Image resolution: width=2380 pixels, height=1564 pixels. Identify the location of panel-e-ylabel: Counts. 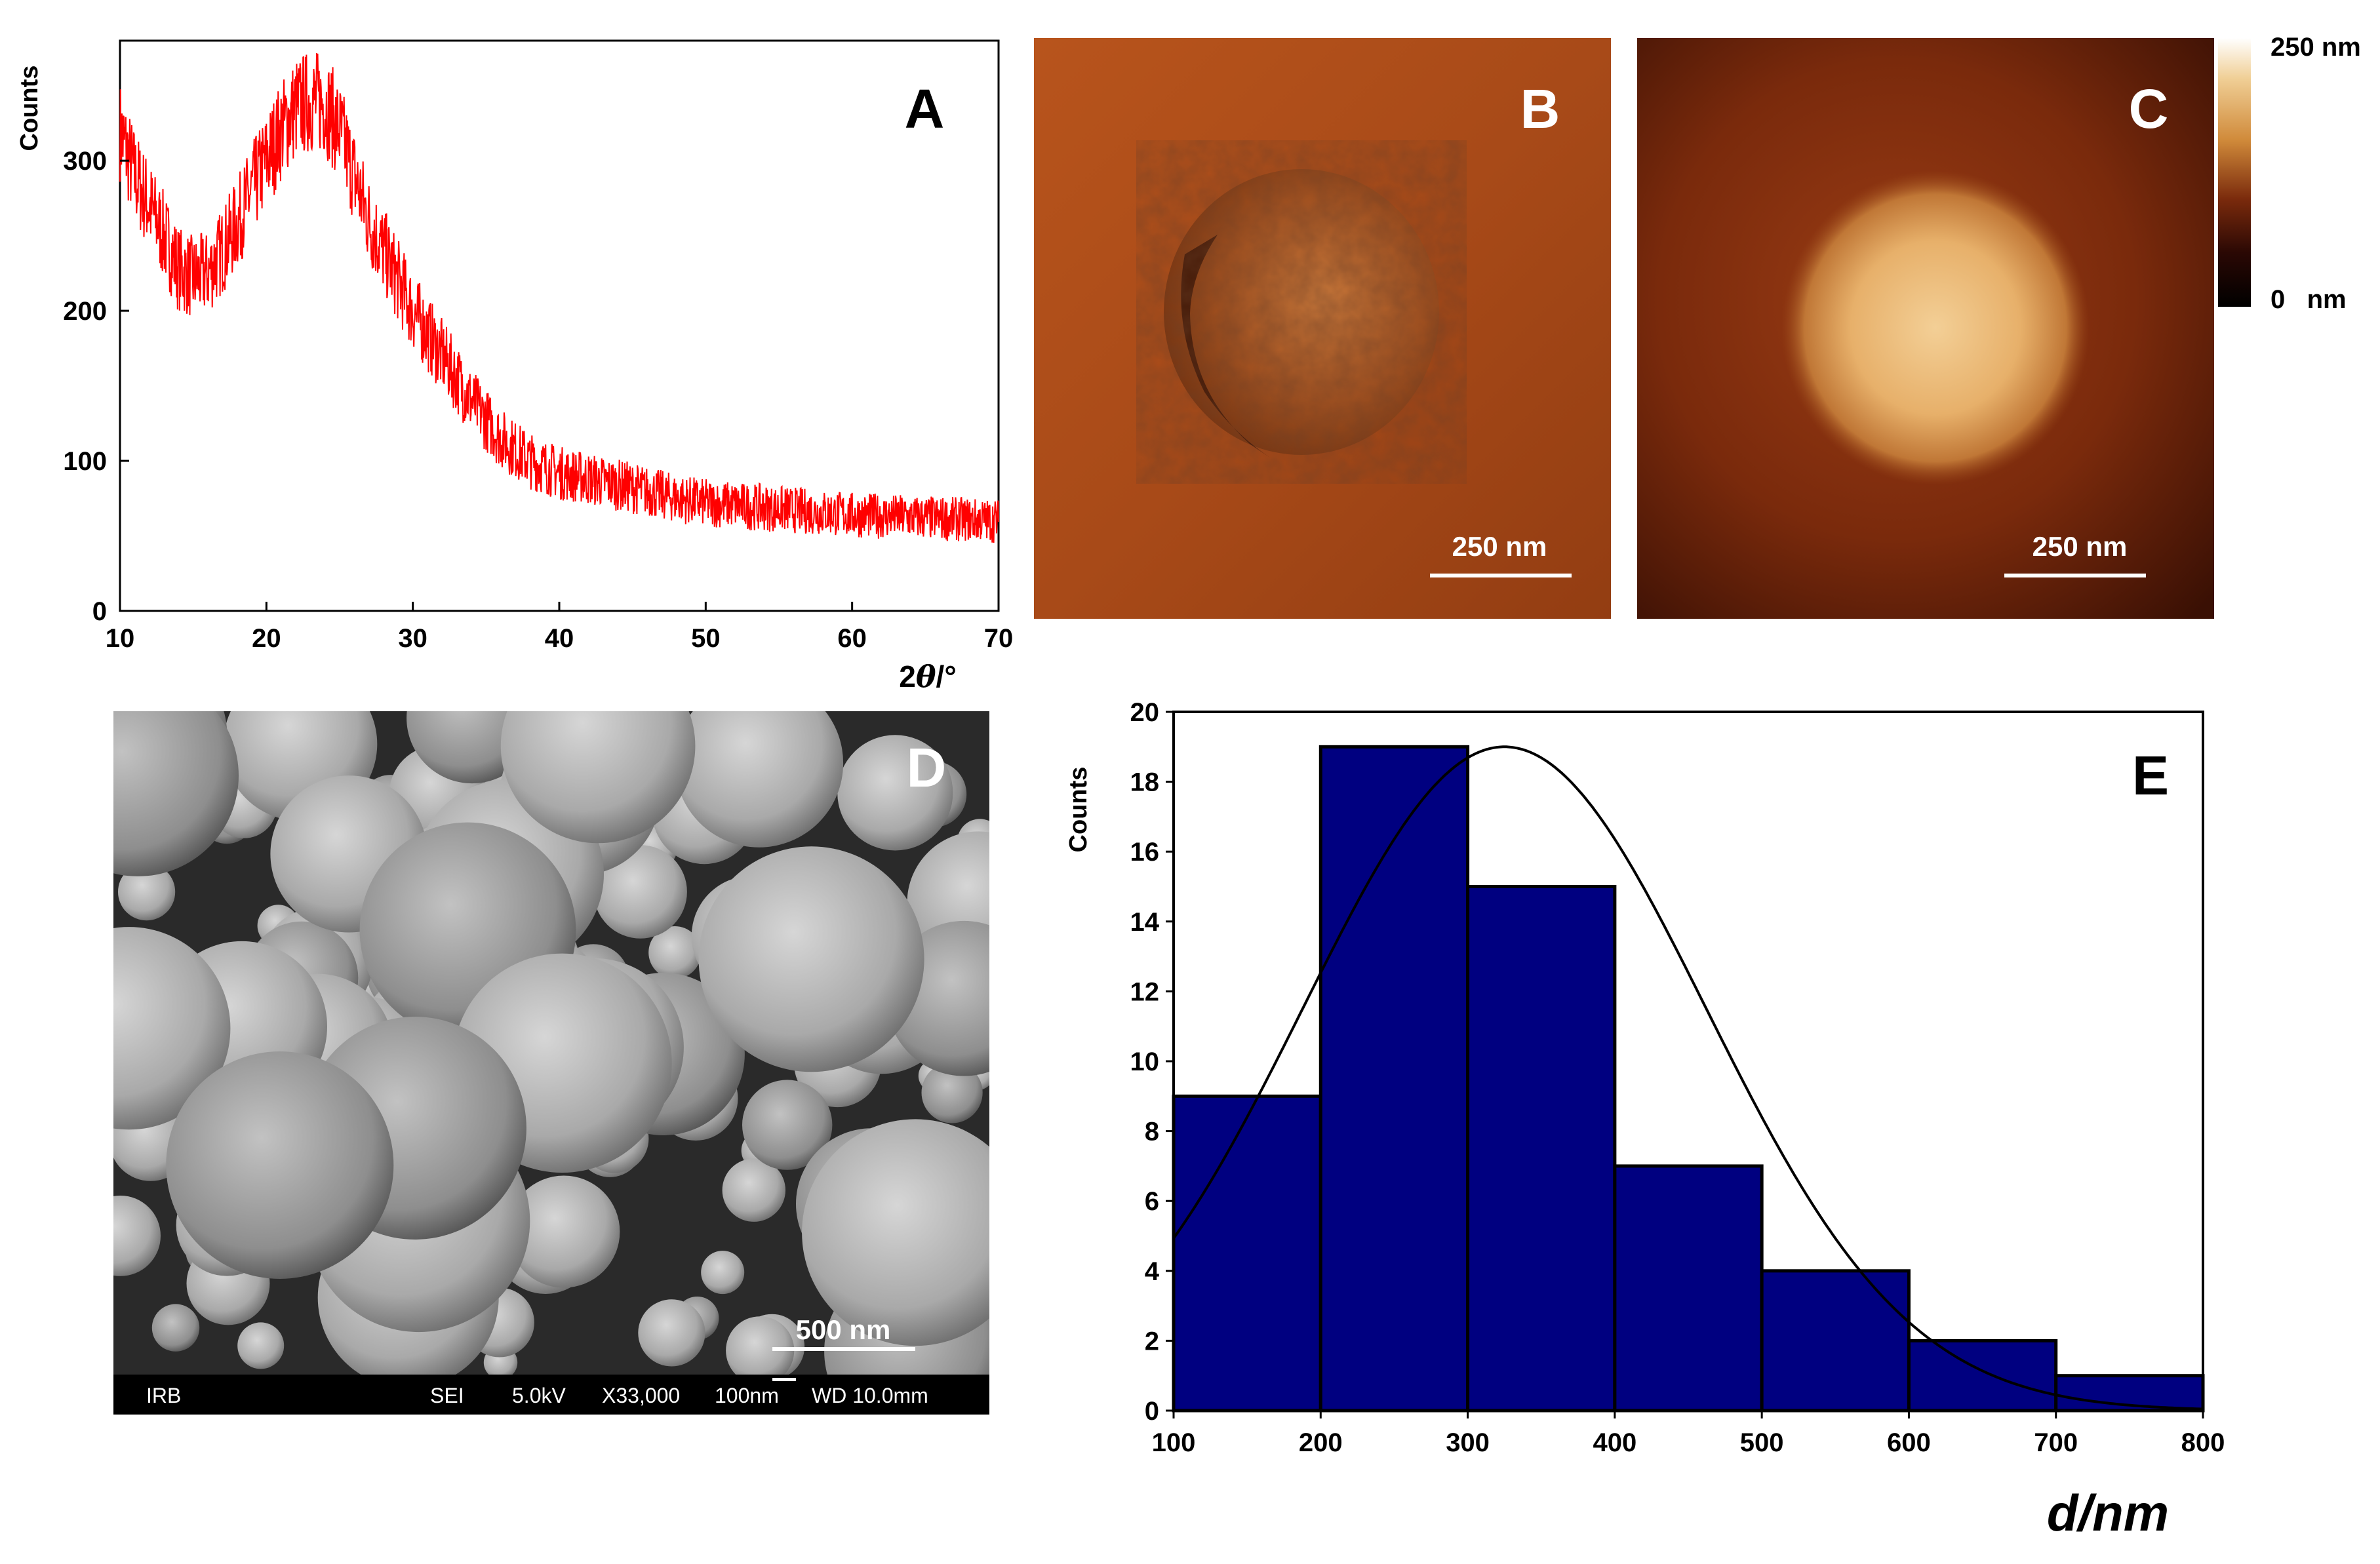
(1078, 810).